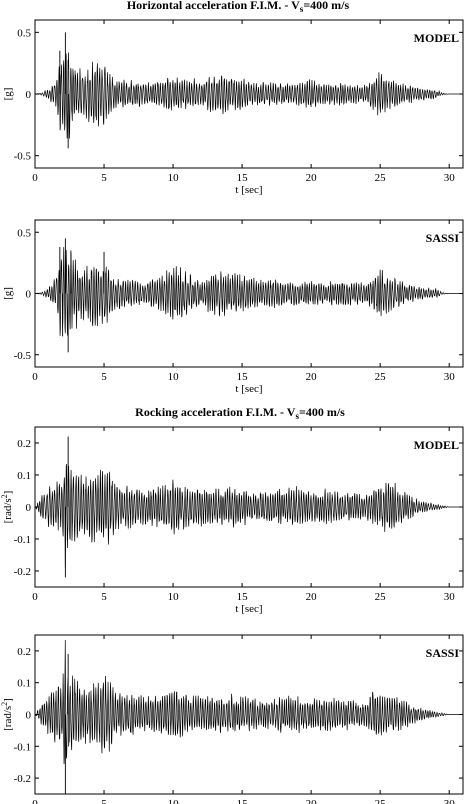 The height and width of the screenshot is (804, 474). I want to click on rocking-title: Rocking acceleration F.I.M. - Vs=400 m/s, so click(240, 413).